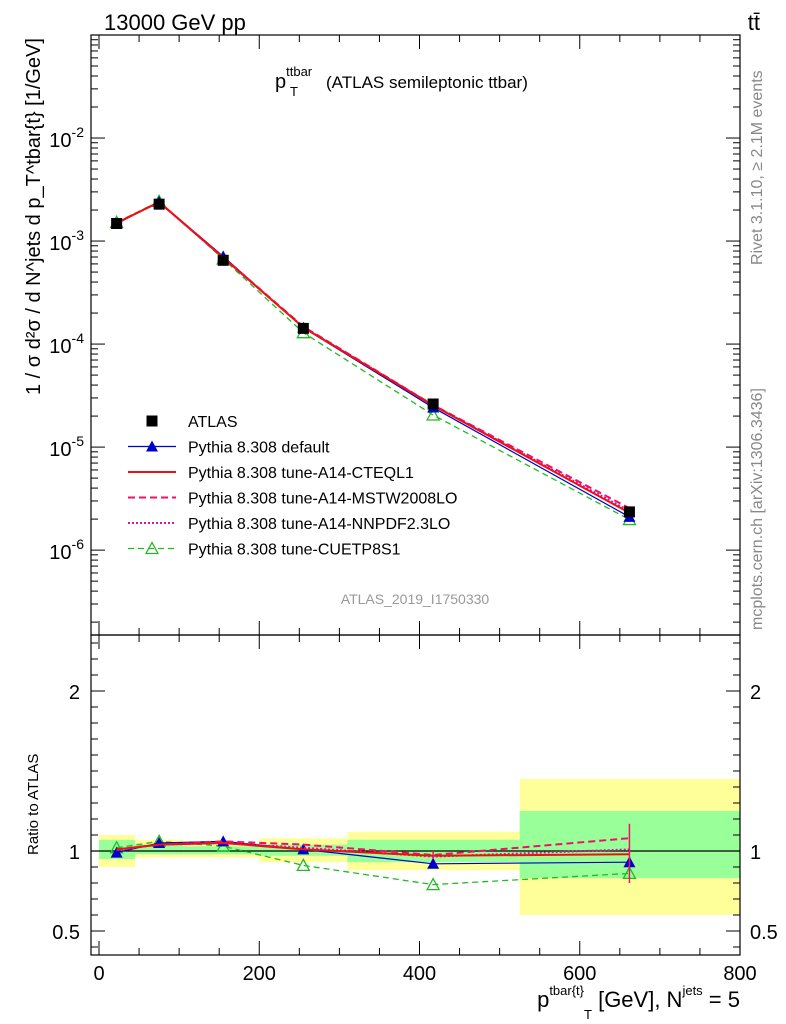 The image size is (786, 1024). Describe the element at coordinates (66, 550) in the screenshot. I see `y-tick-label: 10⁻⁶` at that location.